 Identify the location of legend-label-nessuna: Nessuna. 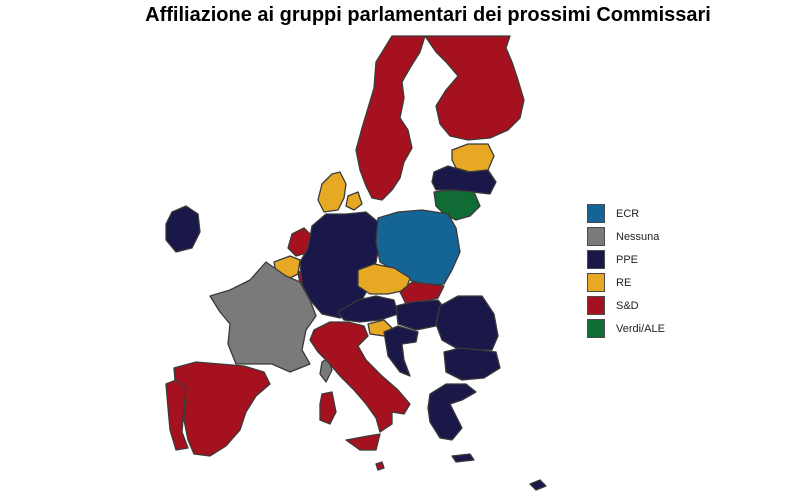
(638, 236).